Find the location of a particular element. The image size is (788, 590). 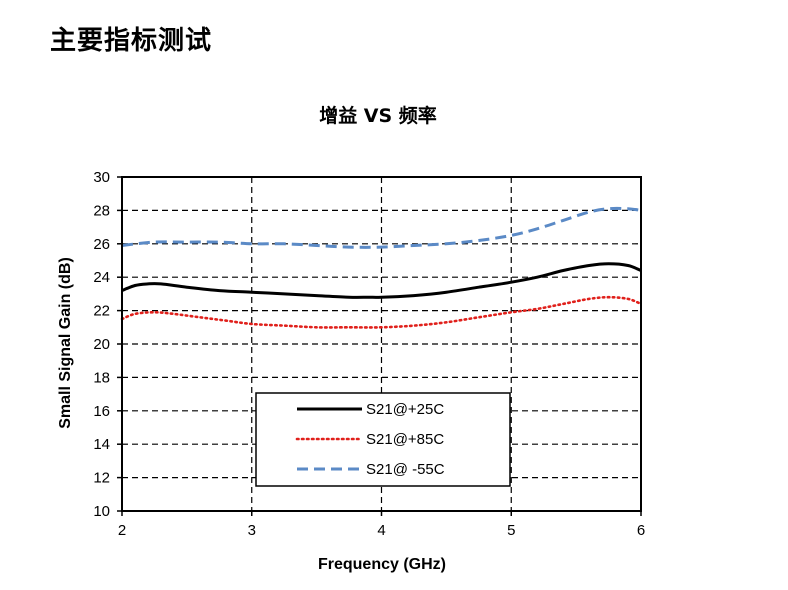

legend-label: S21@+25C is located at coordinates (405, 409).